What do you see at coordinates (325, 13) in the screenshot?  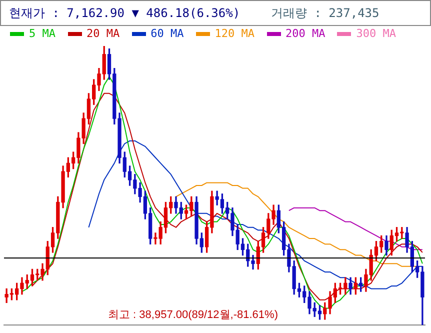 I see `text: 거래량 : 237,435` at bounding box center [325, 13].